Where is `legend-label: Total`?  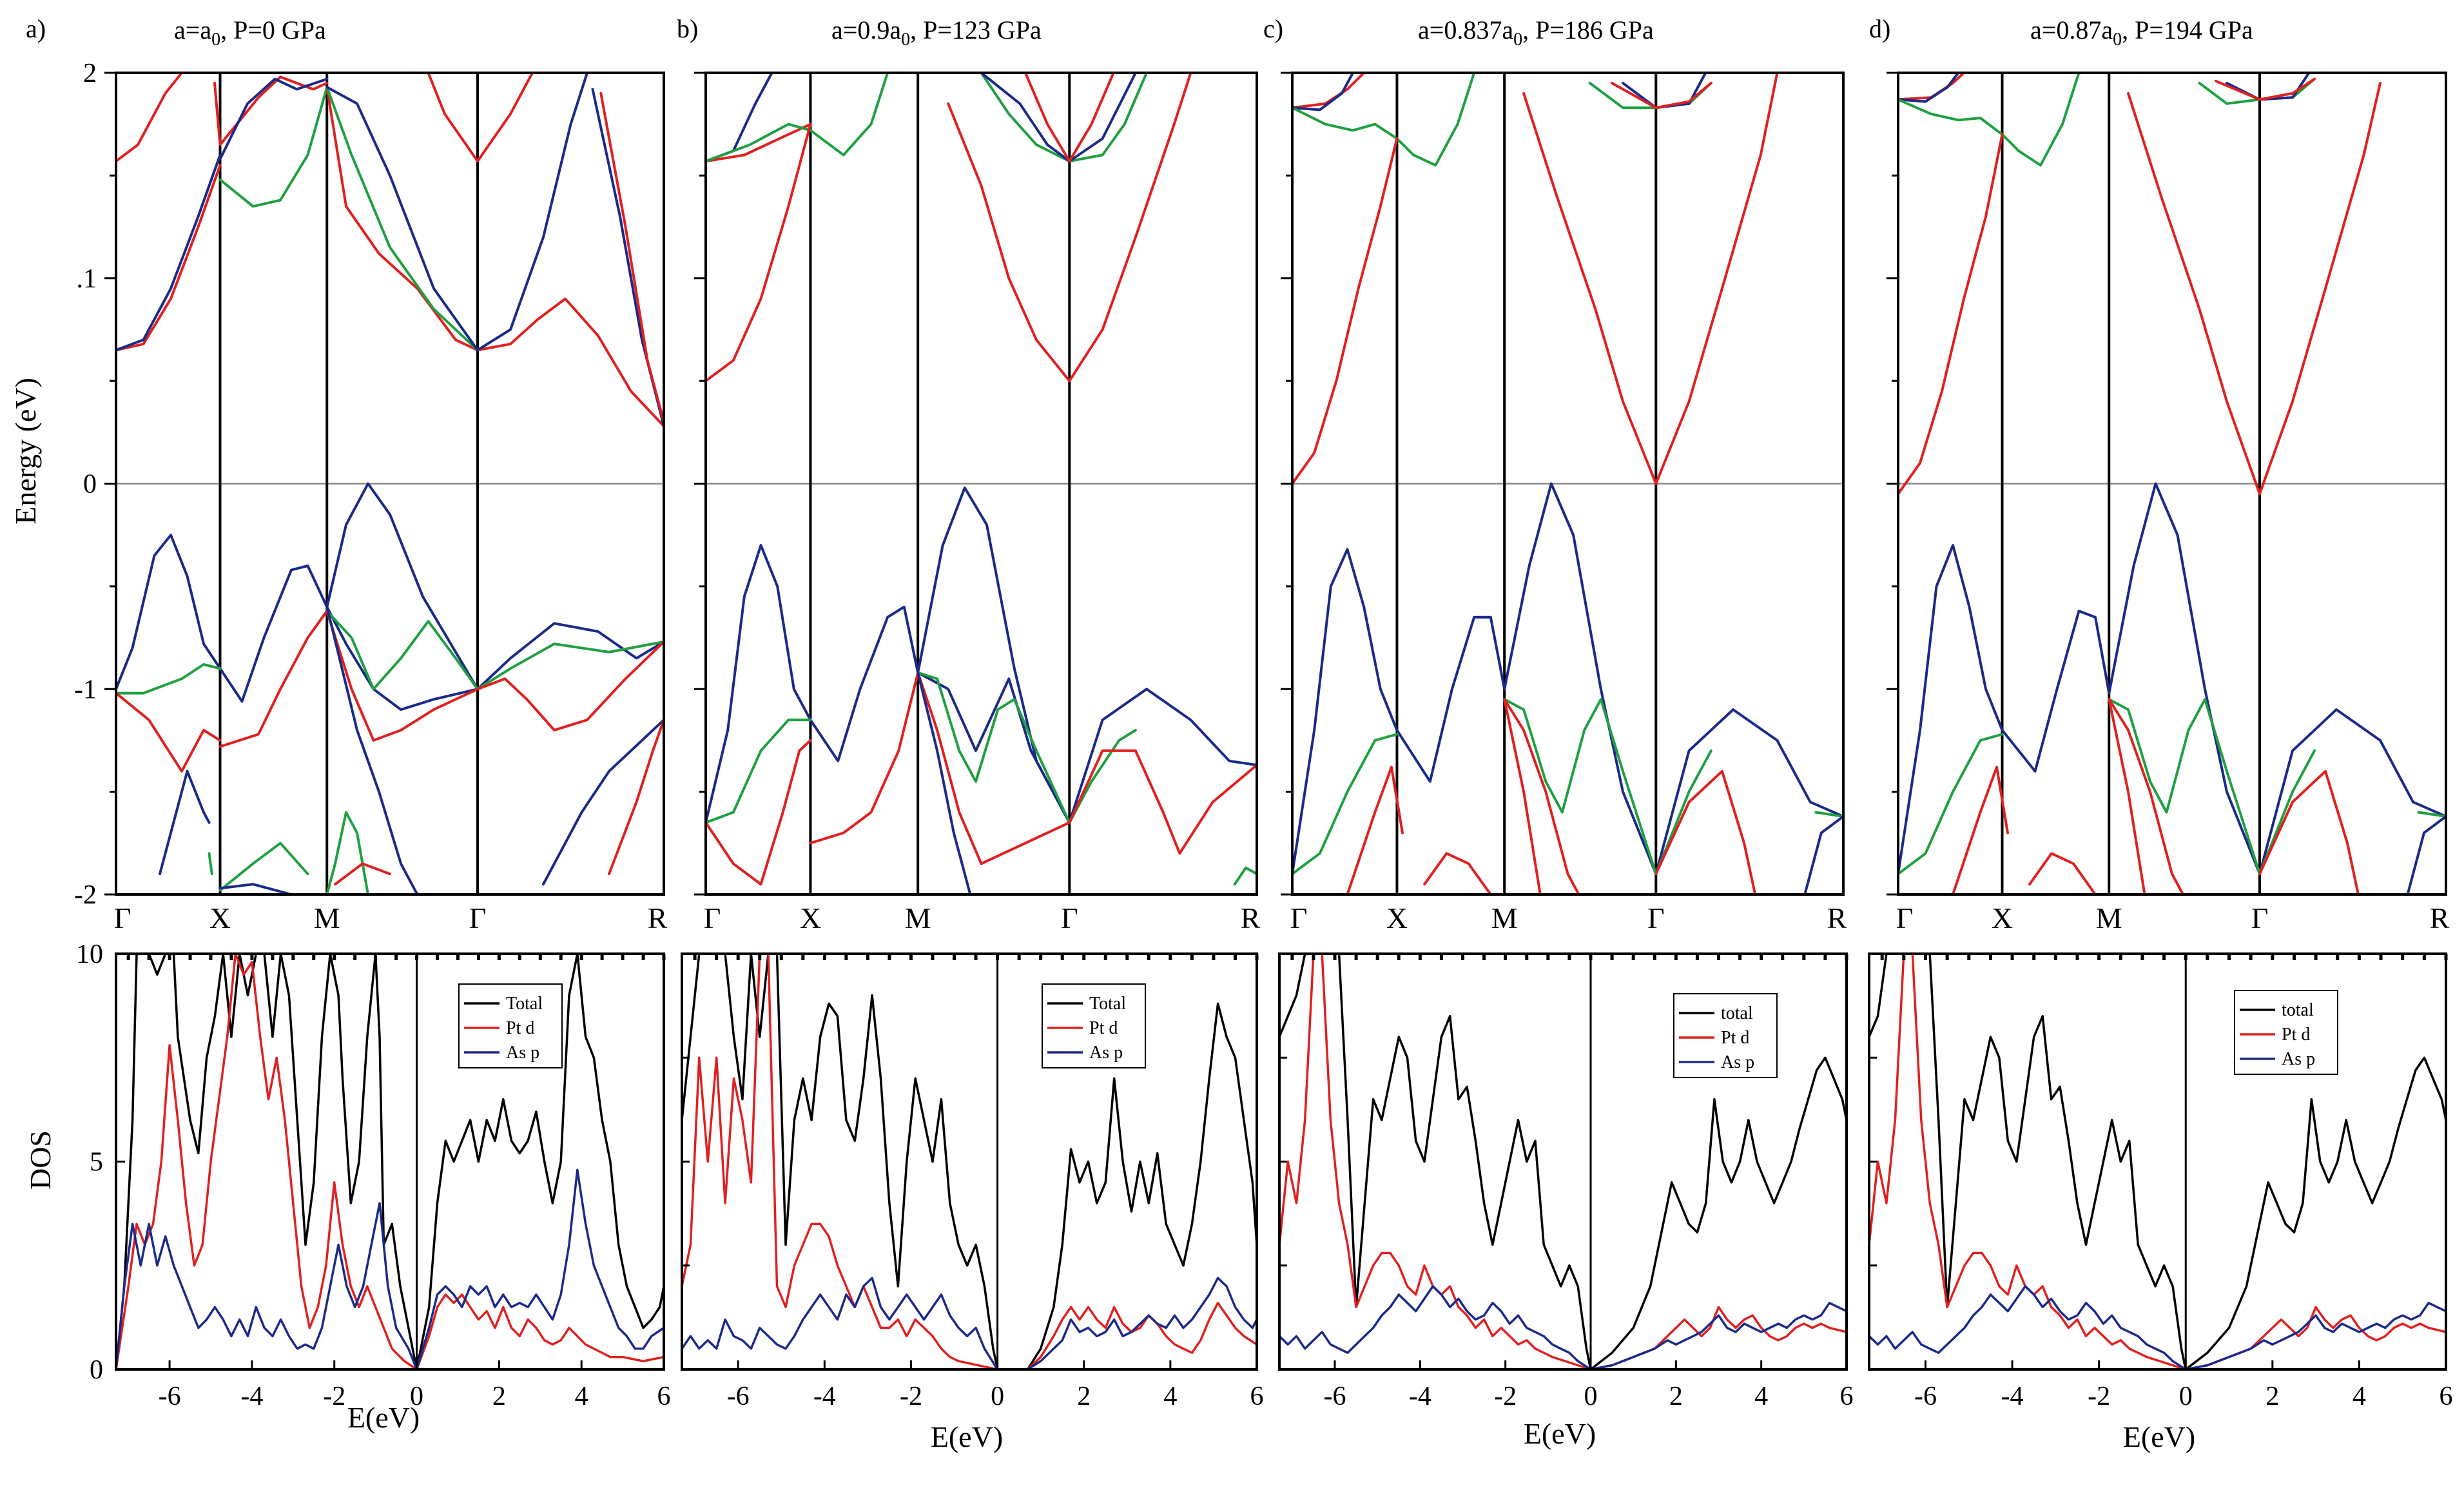 legend-label: Total is located at coordinates (525, 1004).